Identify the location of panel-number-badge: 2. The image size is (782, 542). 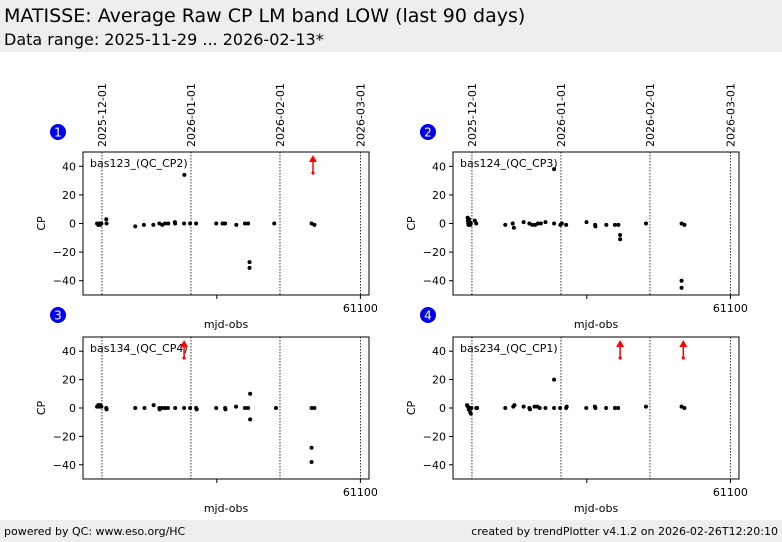
(428, 132).